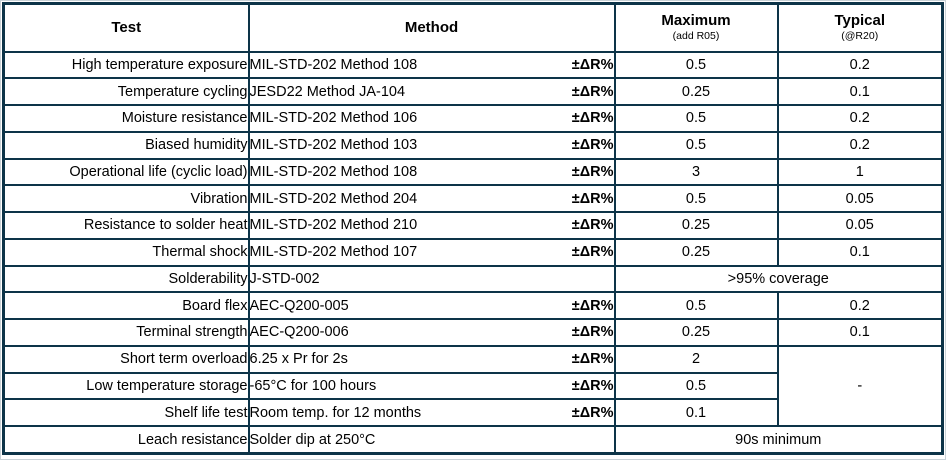 The width and height of the screenshot is (946, 460). Describe the element at coordinates (333, 198) in the screenshot. I see `method-text: MIL-STD-202 Method 204` at that location.